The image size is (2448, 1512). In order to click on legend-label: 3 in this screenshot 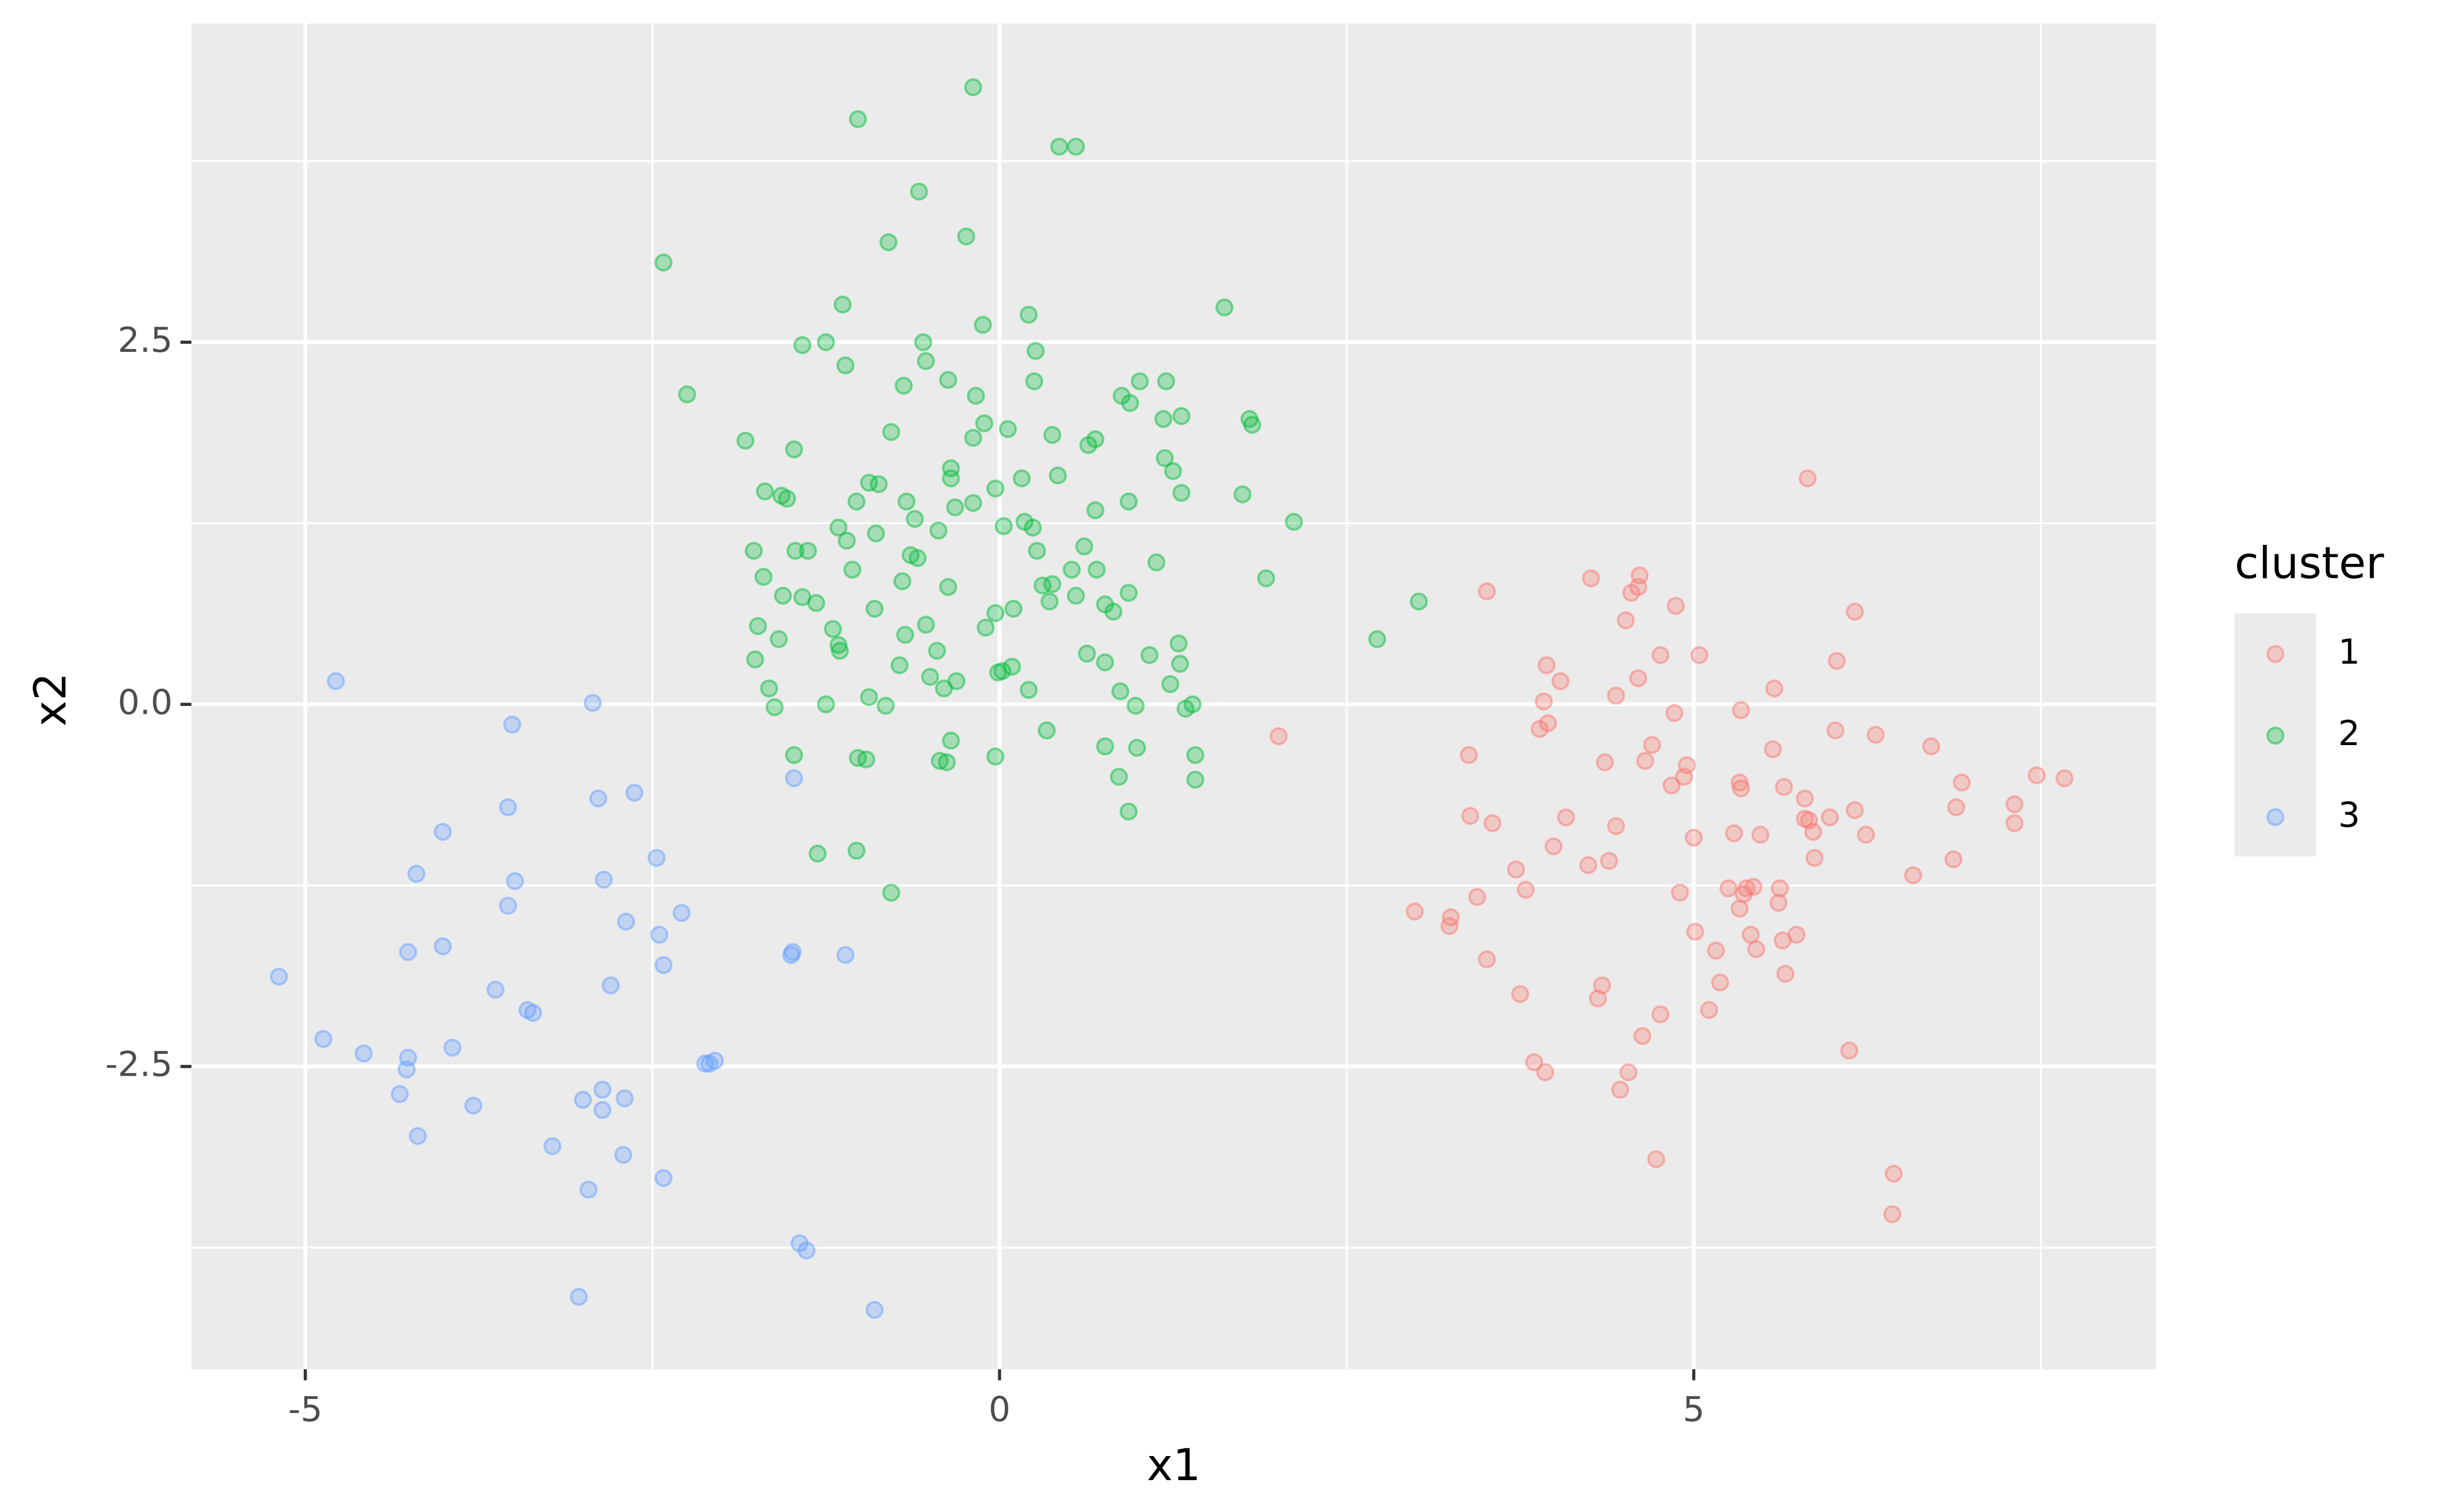, I will do `click(2349, 815)`.